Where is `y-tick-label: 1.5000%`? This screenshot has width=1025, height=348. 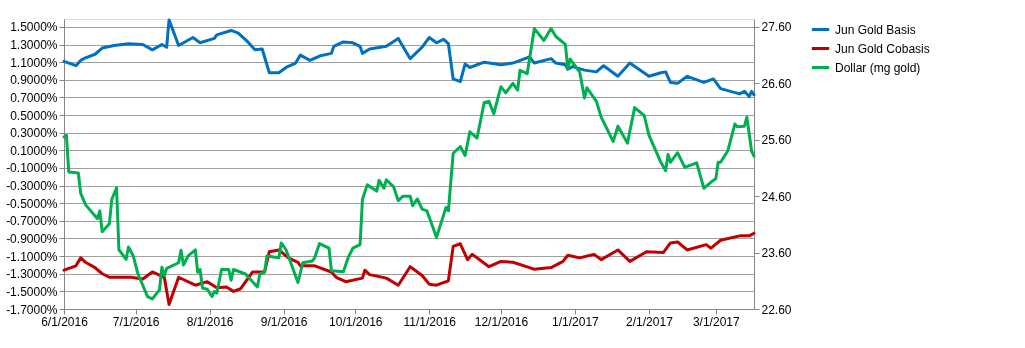
y-tick-label: 1.5000% is located at coordinates (34, 27).